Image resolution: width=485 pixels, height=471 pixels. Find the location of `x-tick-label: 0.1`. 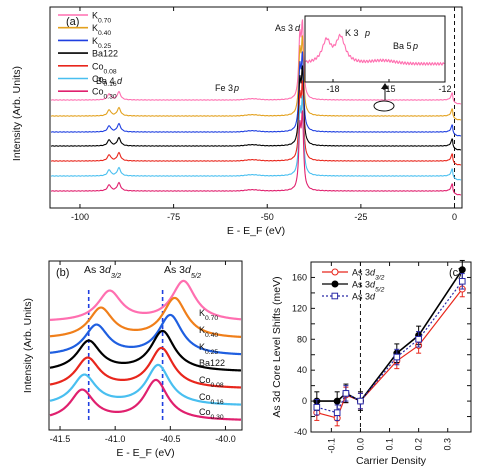

x-tick-label: 0.1 is located at coordinates (390, 444).